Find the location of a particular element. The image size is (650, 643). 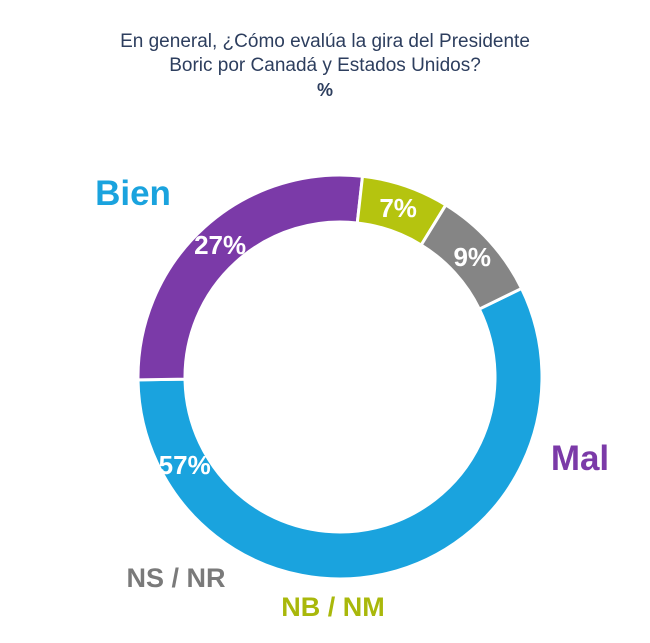

slice-ns-nr is located at coordinates (471, 257).